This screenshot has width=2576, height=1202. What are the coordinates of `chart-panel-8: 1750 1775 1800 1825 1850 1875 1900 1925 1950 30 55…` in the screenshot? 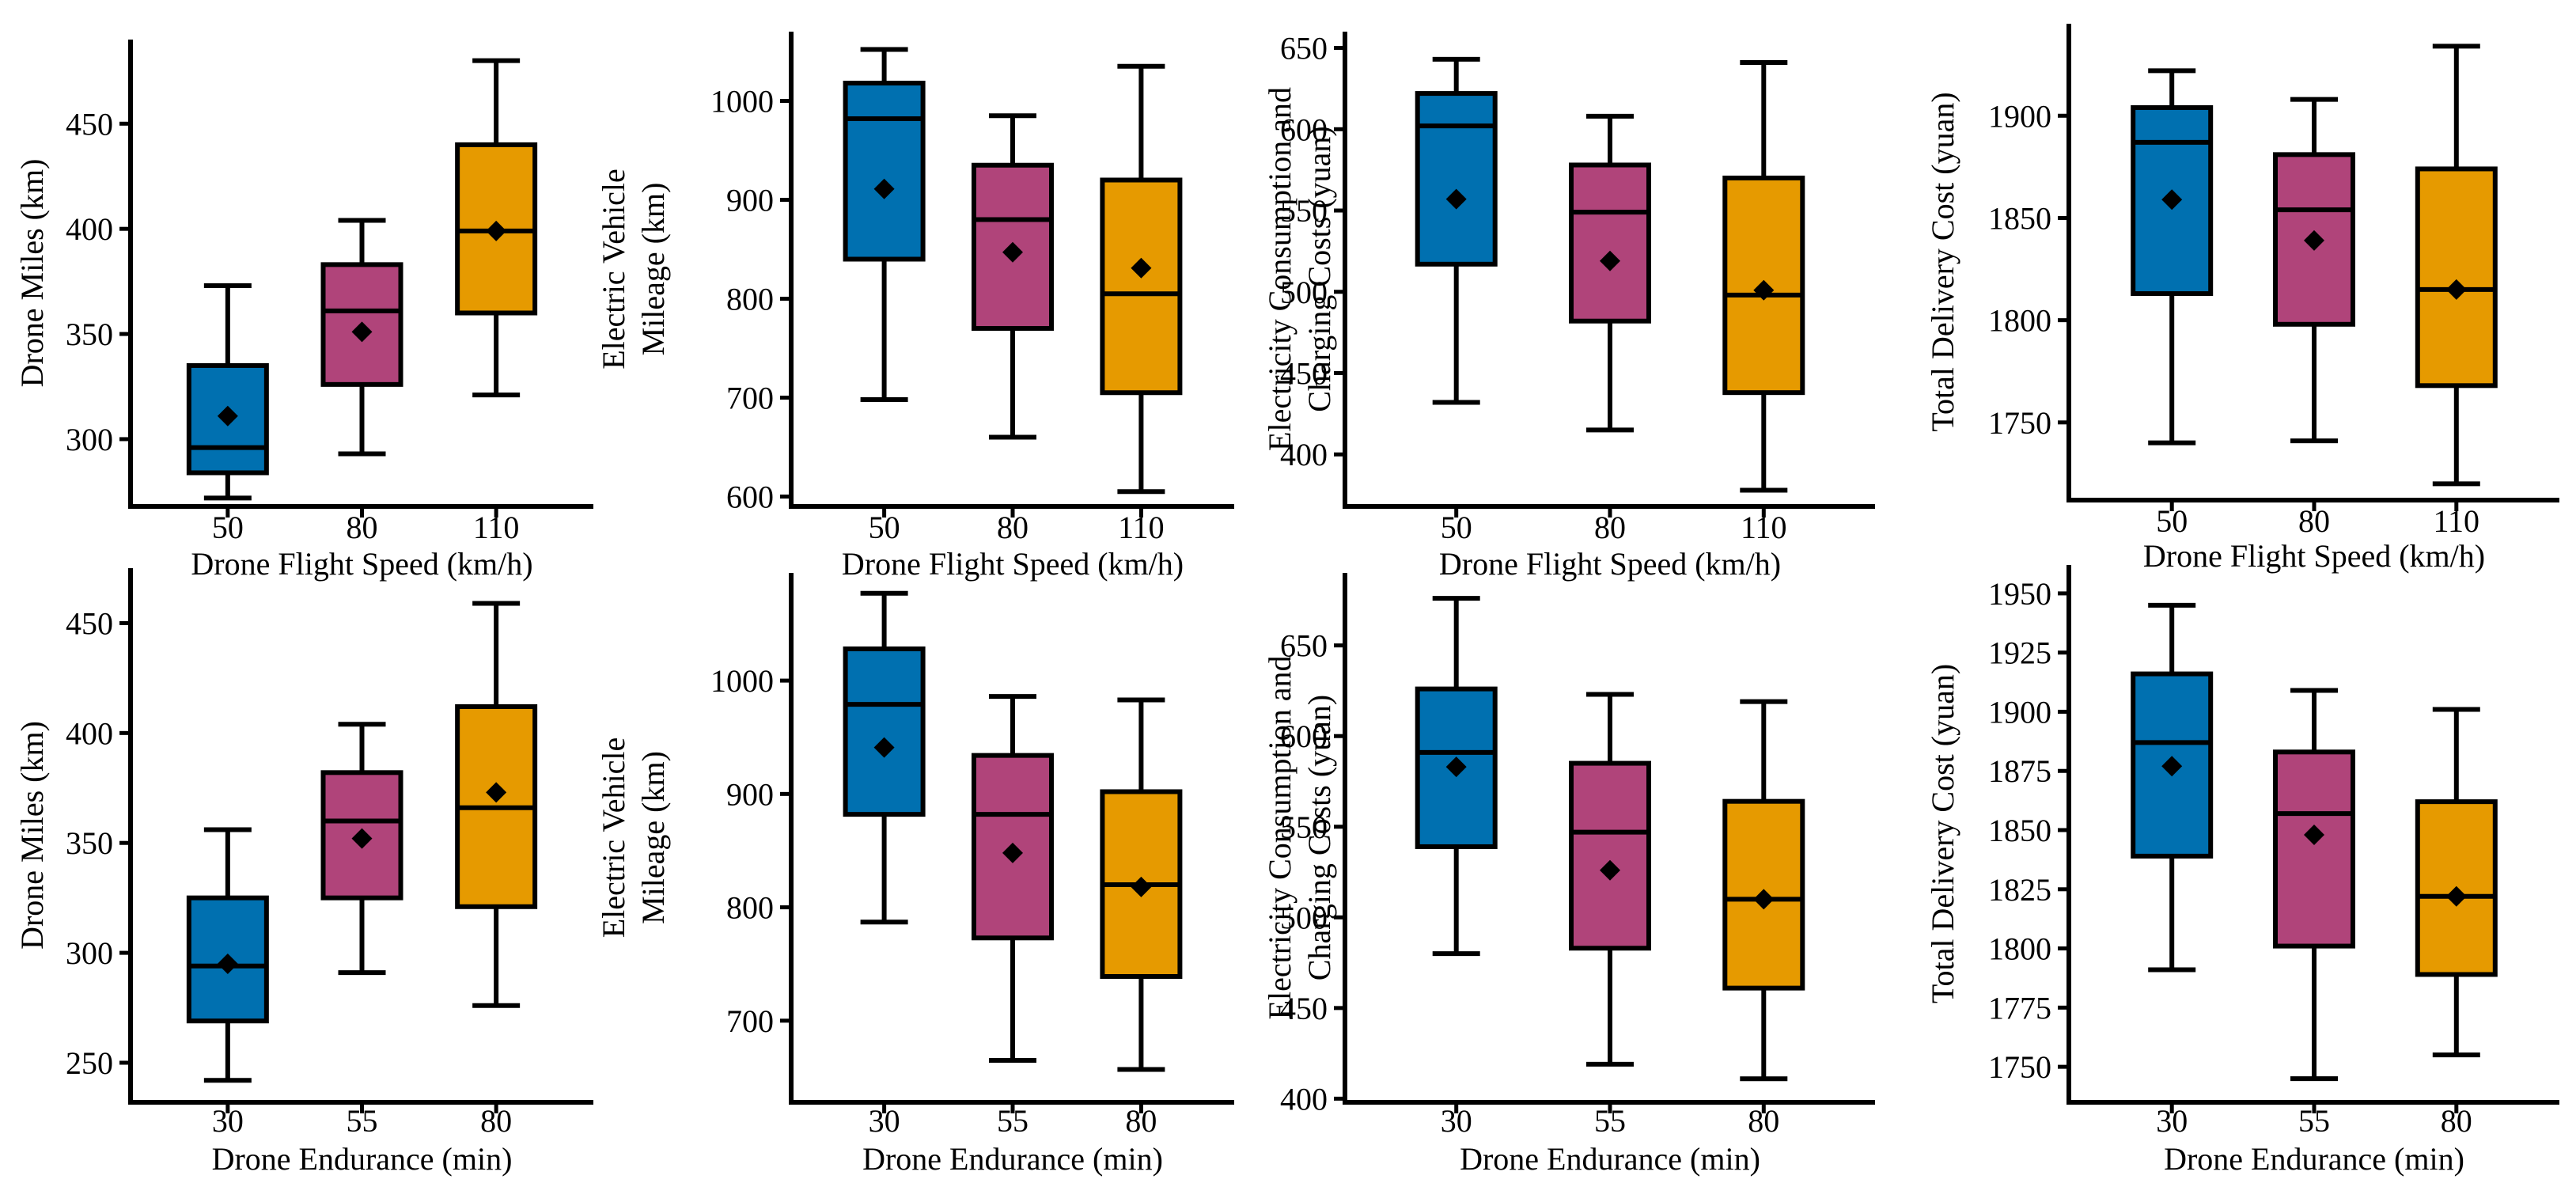 It's located at (2242, 871).